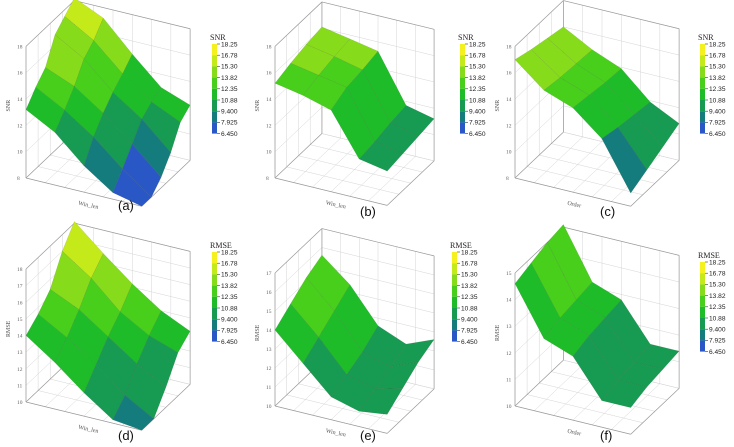  Describe the element at coordinates (498, 106) in the screenshot. I see `z-axis-title: SNR` at that location.